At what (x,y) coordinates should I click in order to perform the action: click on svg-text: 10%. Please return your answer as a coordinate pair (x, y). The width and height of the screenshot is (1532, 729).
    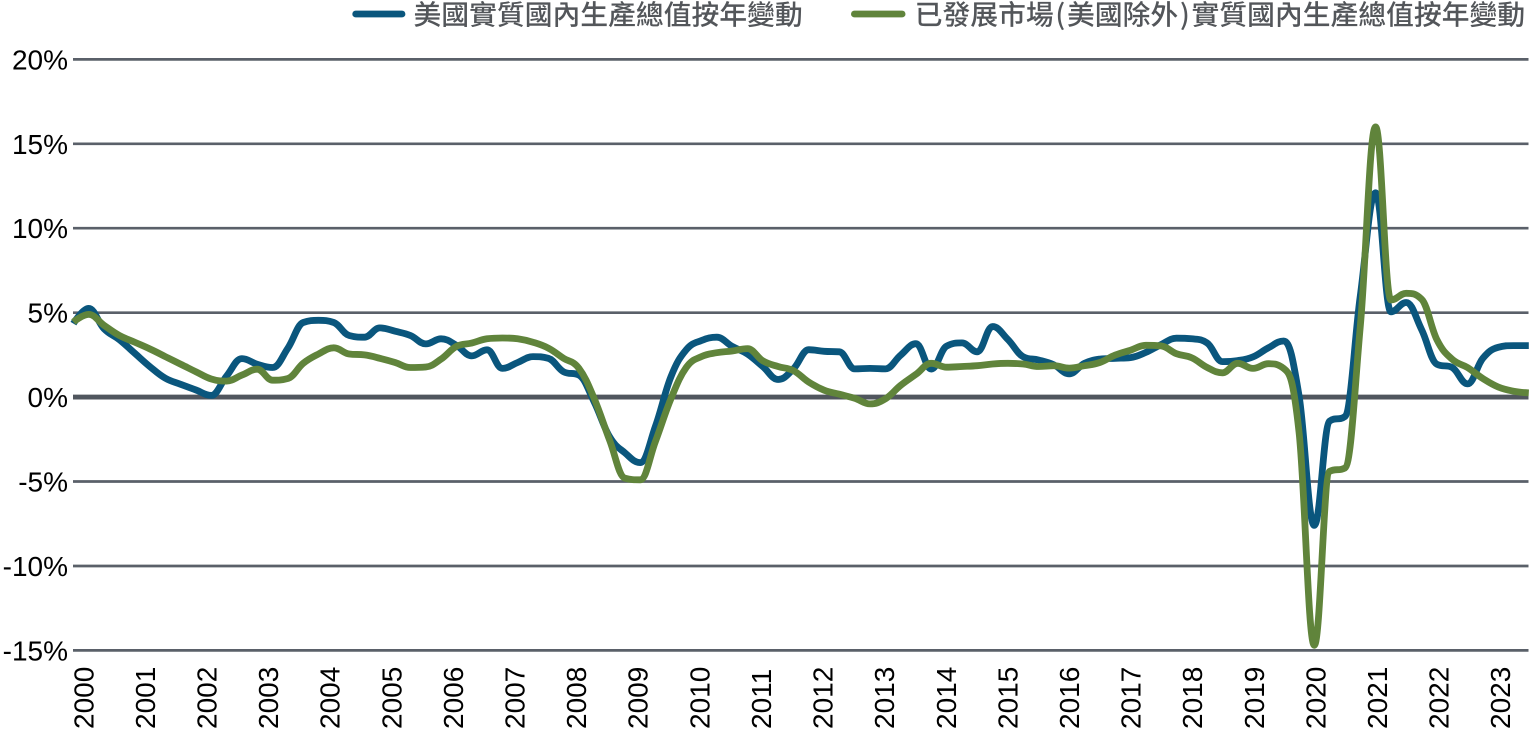
    Looking at the image, I should click on (40, 228).